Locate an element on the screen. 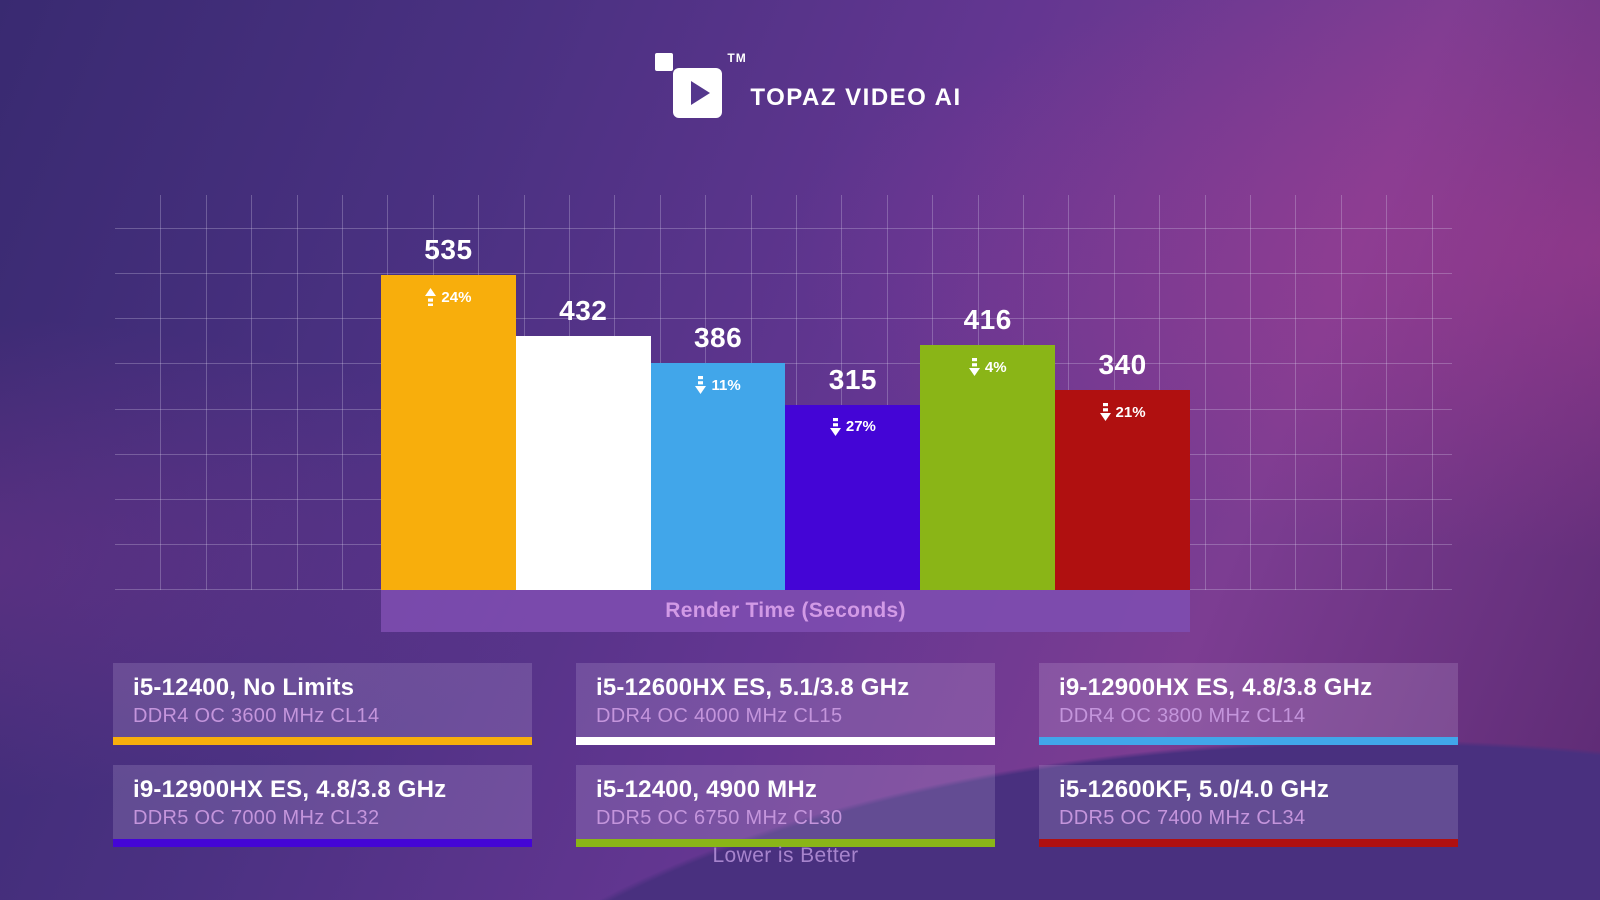 Image resolution: width=1600 pixels, height=900 pixels. delta-badge: 27% is located at coordinates (852, 426).